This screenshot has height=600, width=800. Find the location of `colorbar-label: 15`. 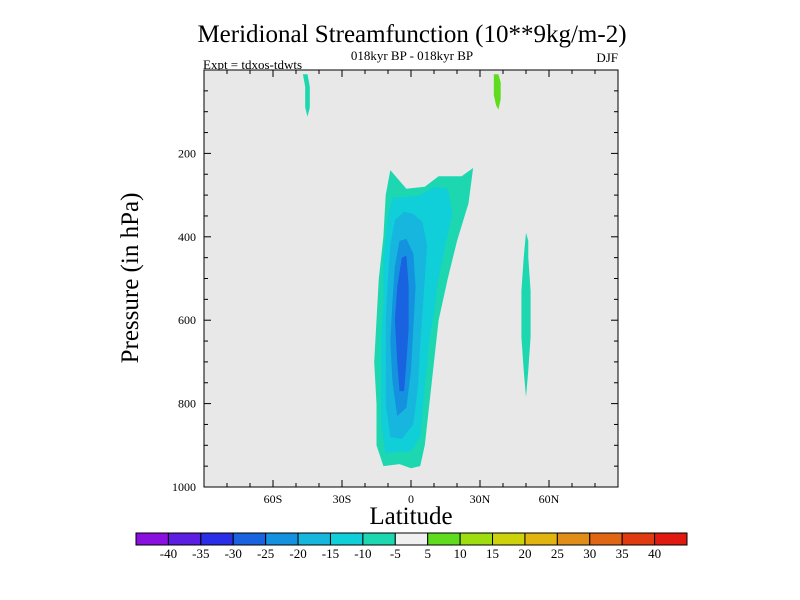

colorbar-label: 15 is located at coordinates (492, 553).